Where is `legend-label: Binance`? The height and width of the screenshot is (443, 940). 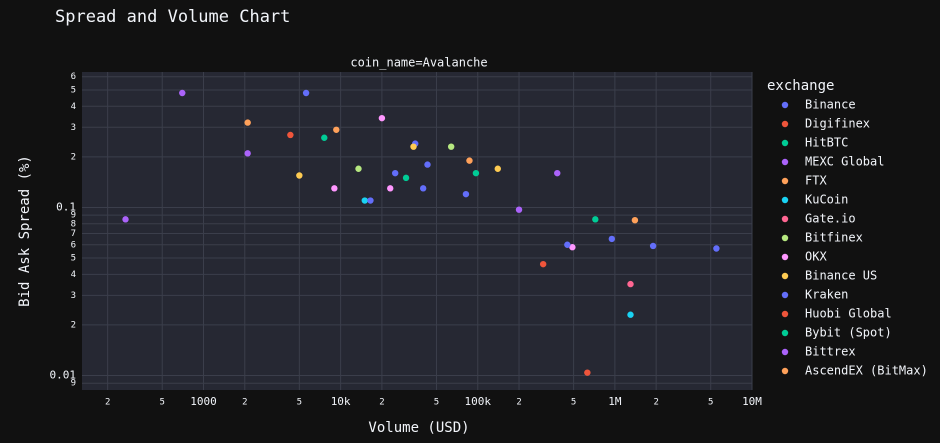 legend-label: Binance is located at coordinates (830, 105).